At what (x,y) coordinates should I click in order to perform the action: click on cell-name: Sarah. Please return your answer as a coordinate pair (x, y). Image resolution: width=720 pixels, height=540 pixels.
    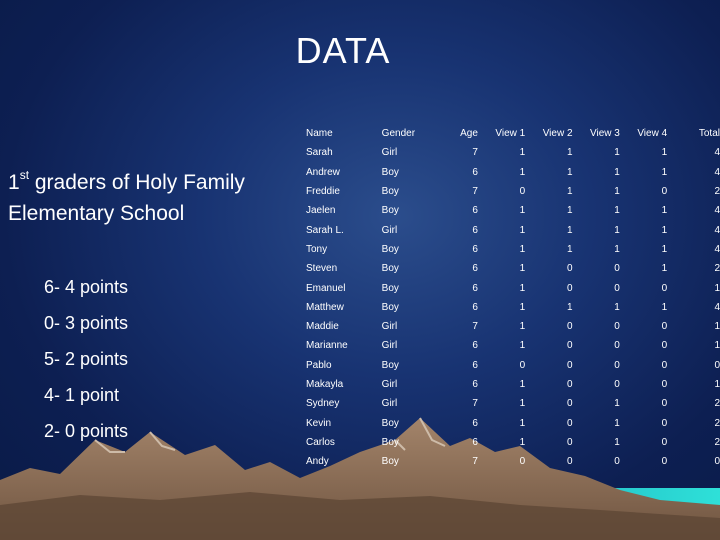
    Looking at the image, I should click on (319, 153).